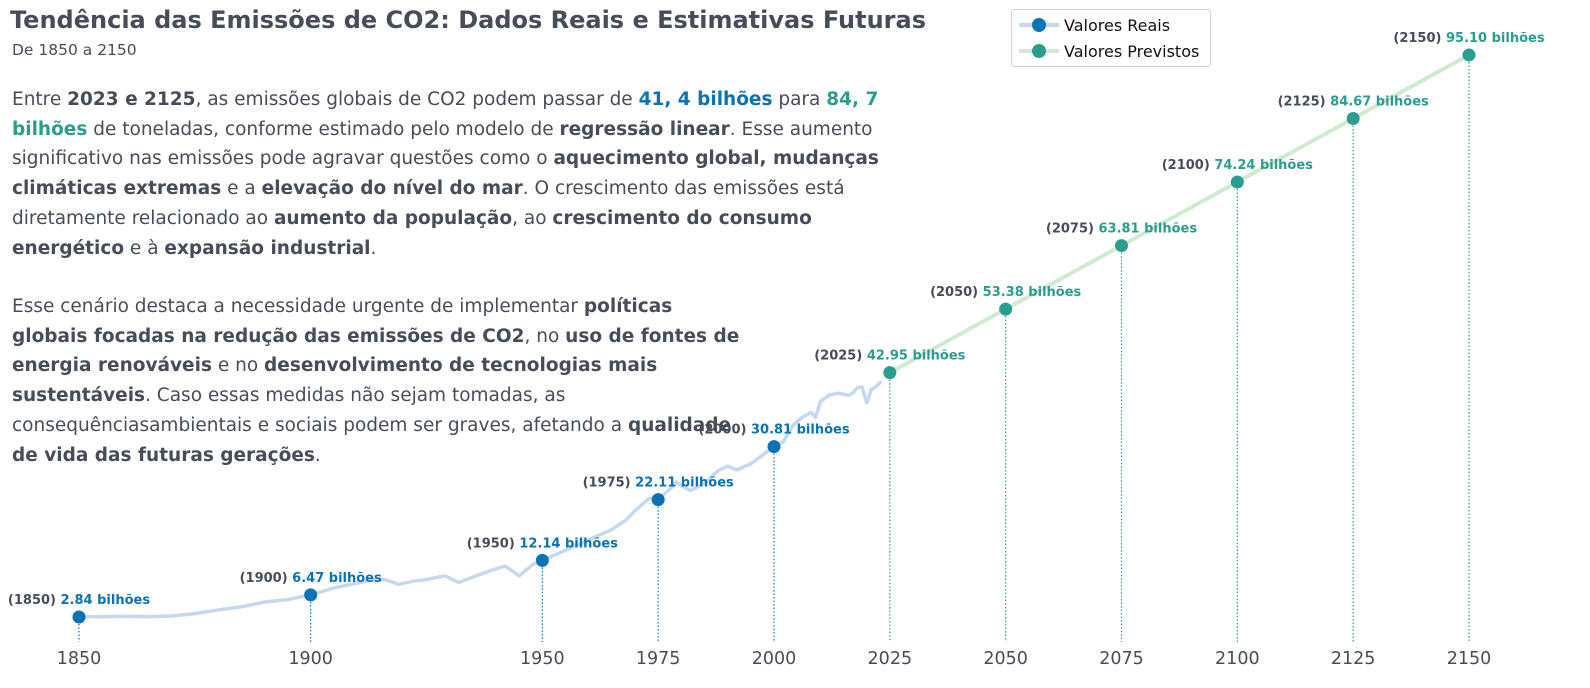  I want to click on legend-item-real: Valores Reais, so click(1111, 25).